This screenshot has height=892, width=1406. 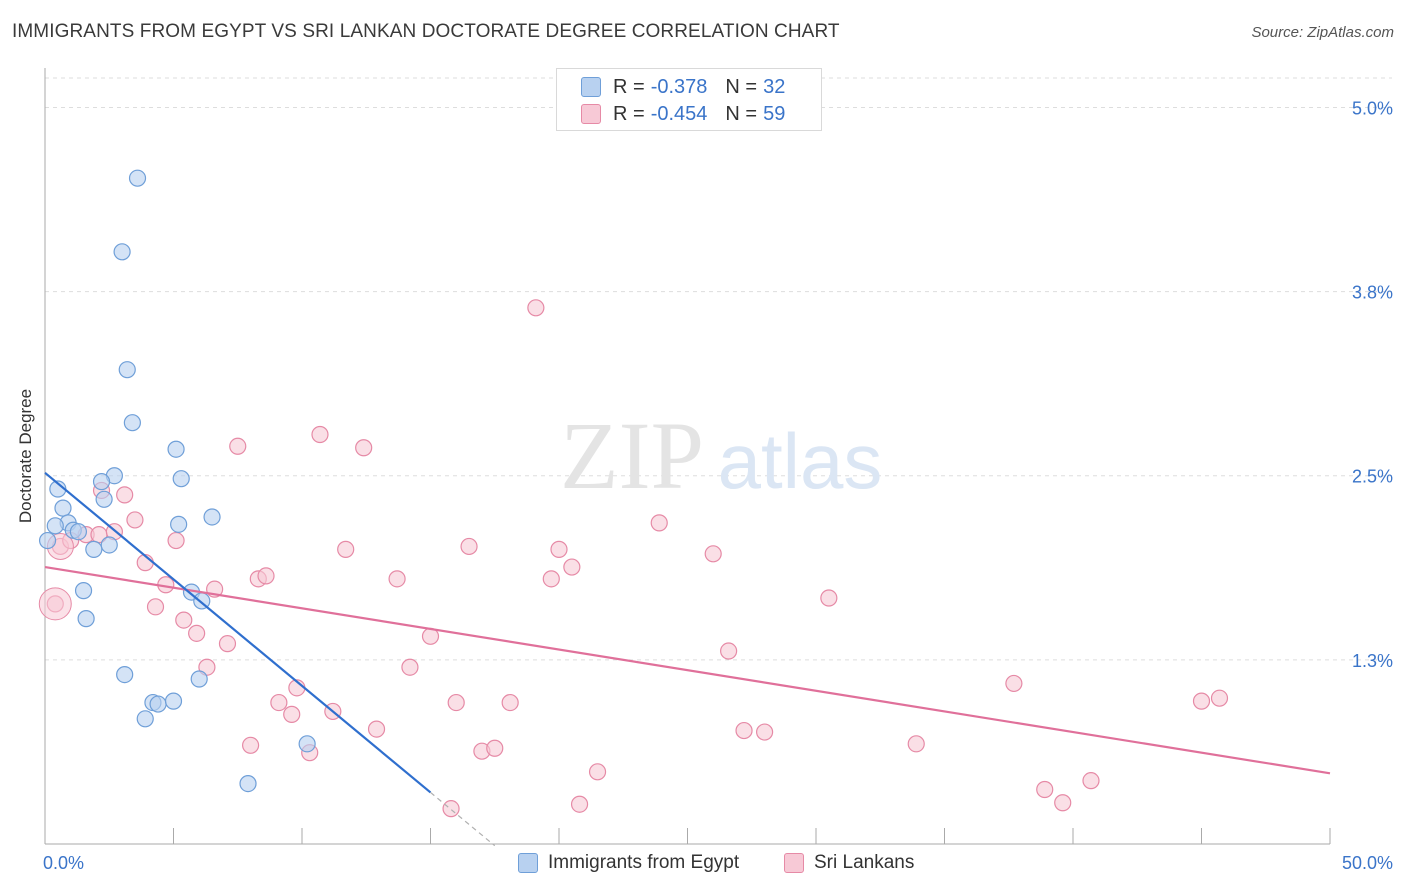 What do you see at coordinates (463, 819) in the screenshot?
I see `trend-line-egypt-extension` at bounding box center [463, 819].